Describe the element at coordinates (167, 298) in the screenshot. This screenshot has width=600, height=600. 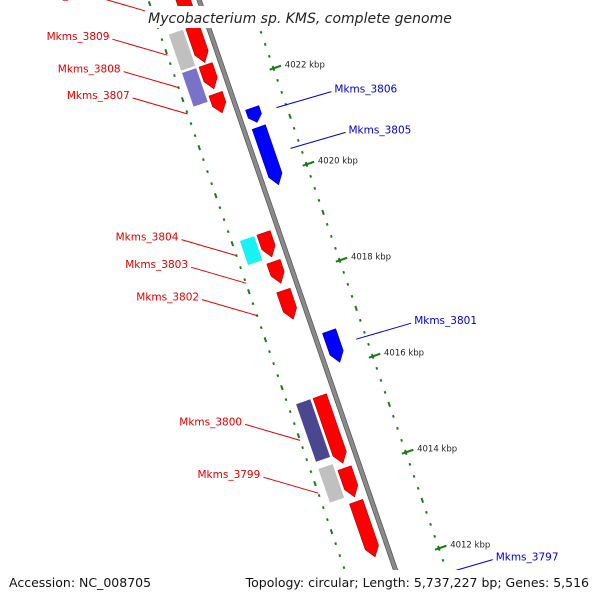
I see `gene-label: Mkms_3802` at that location.